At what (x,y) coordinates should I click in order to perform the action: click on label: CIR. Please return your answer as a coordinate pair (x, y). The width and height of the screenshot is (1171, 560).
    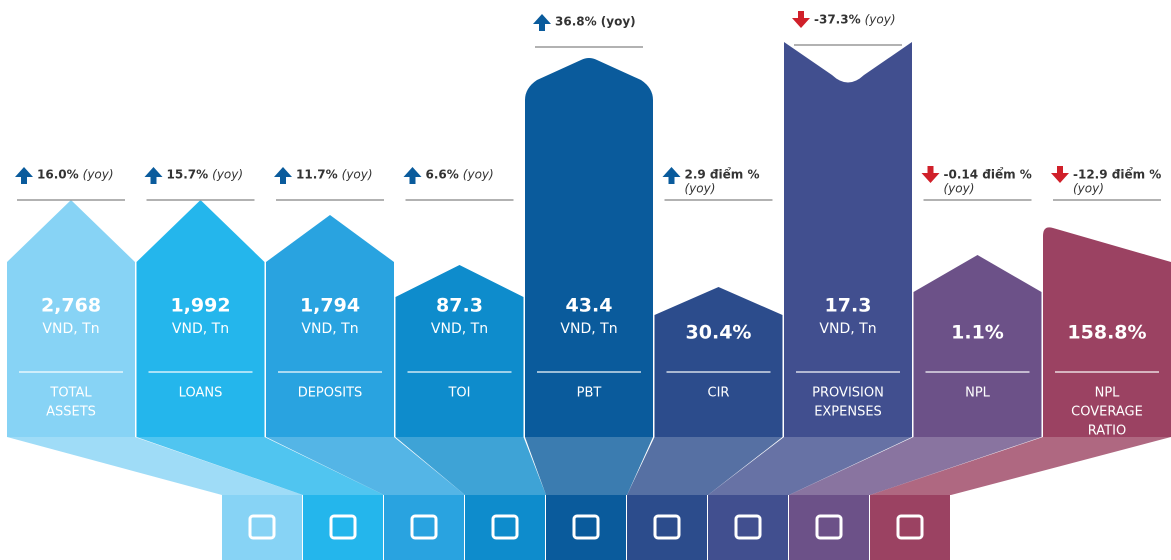
    Looking at the image, I should click on (719, 393).